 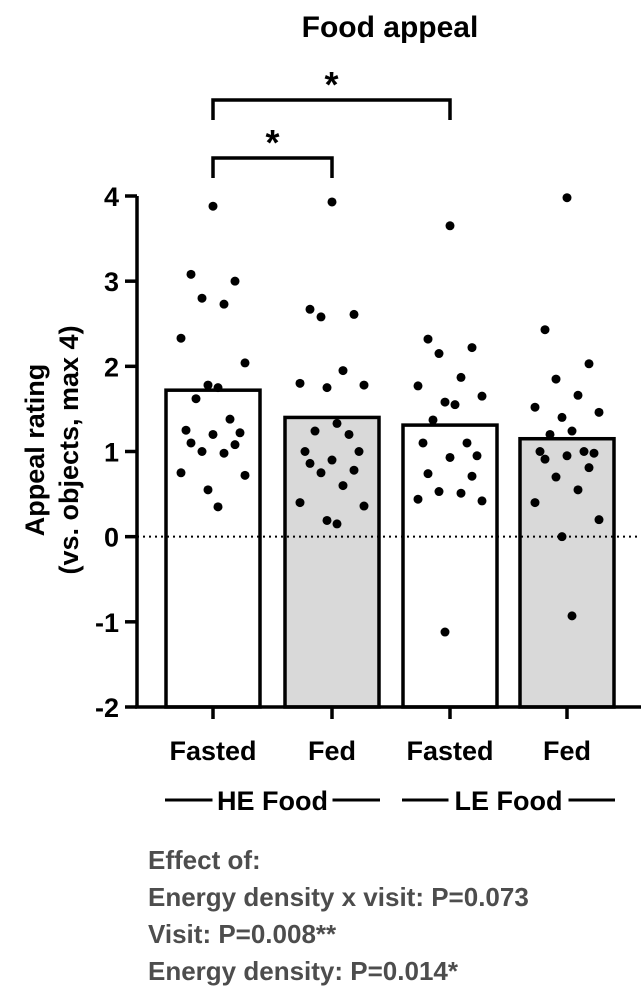 What do you see at coordinates (69, 449) in the screenshot?
I see `y-axis-label-line2: (vs. objects, max 4)` at bounding box center [69, 449].